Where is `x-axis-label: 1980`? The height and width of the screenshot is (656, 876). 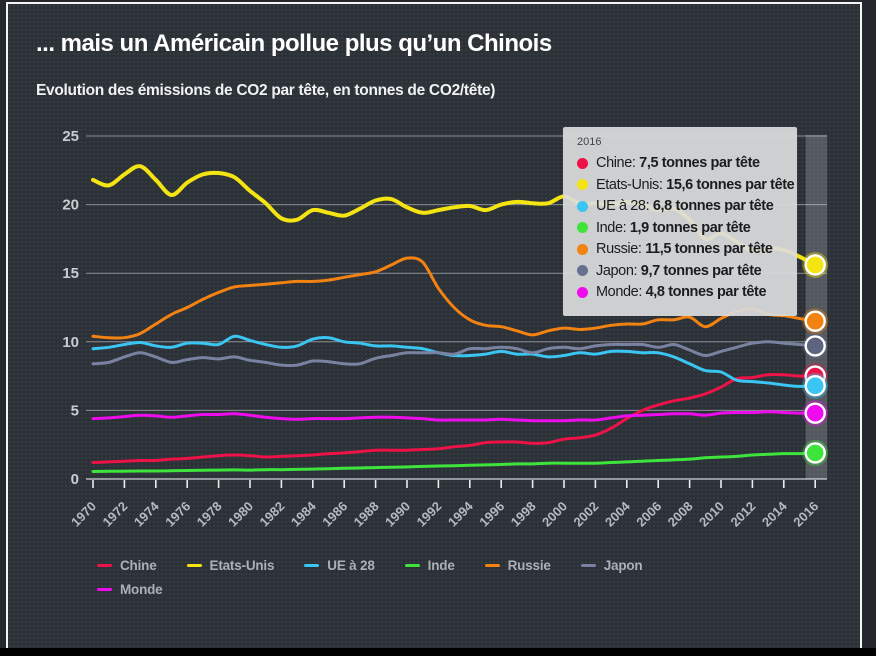
x-axis-label: 1980 is located at coordinates (240, 514).